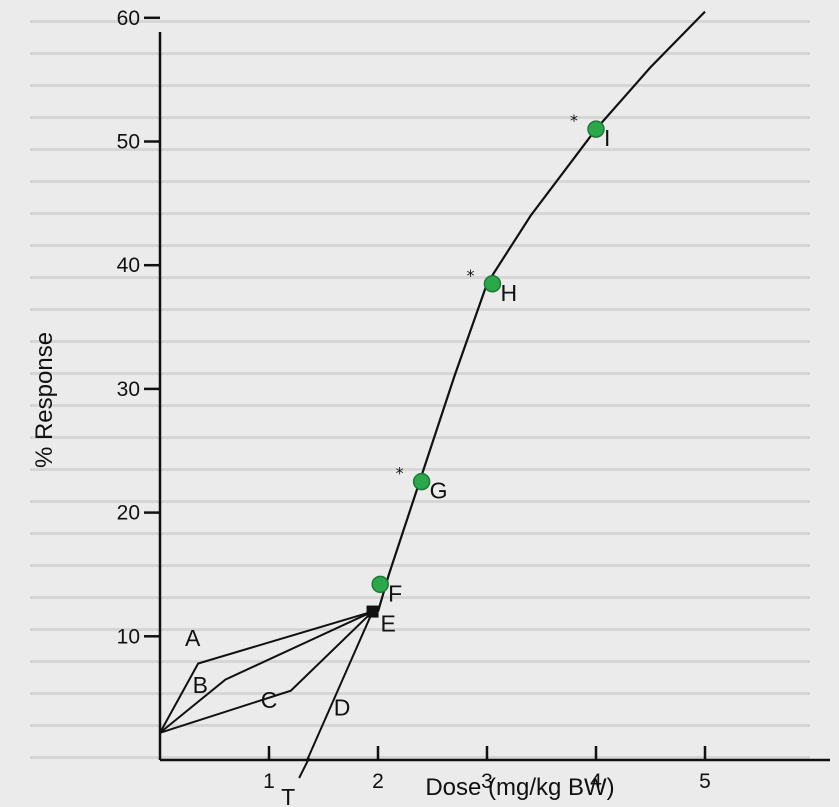 This screenshot has height=807, width=839. I want to click on ray-b, so click(266, 672).